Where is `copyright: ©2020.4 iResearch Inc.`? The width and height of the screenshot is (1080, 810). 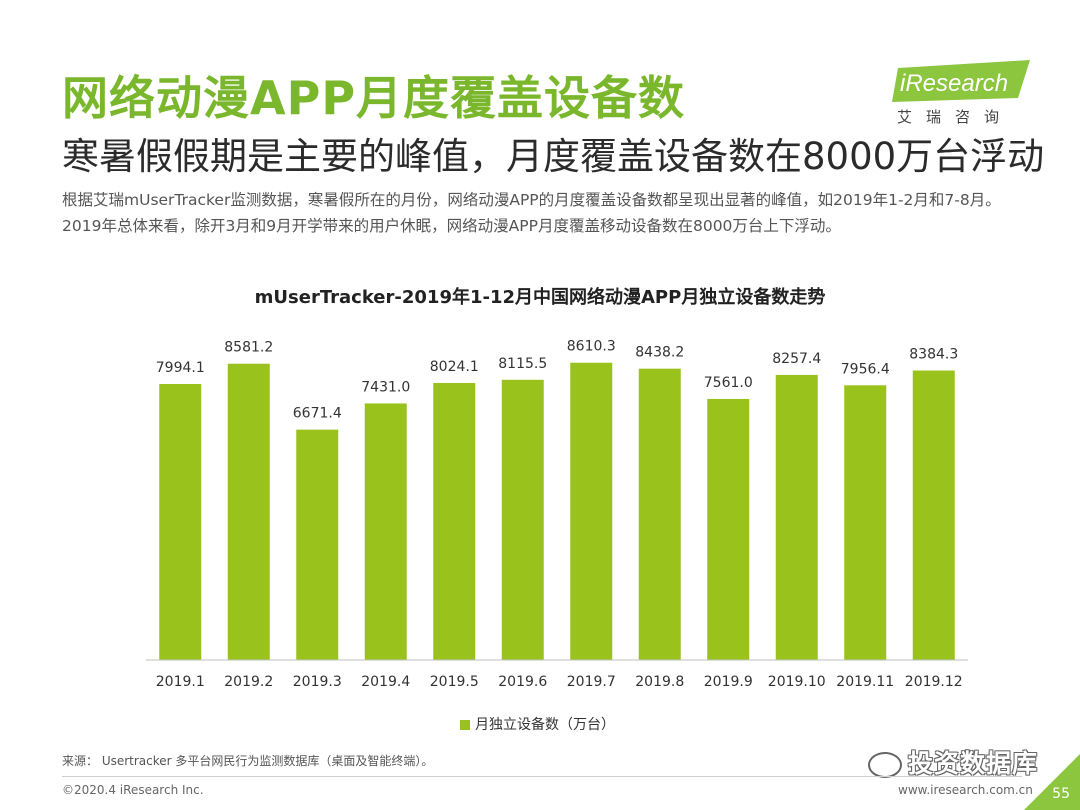
copyright: ©2020.4 iResearch Inc. is located at coordinates (133, 790).